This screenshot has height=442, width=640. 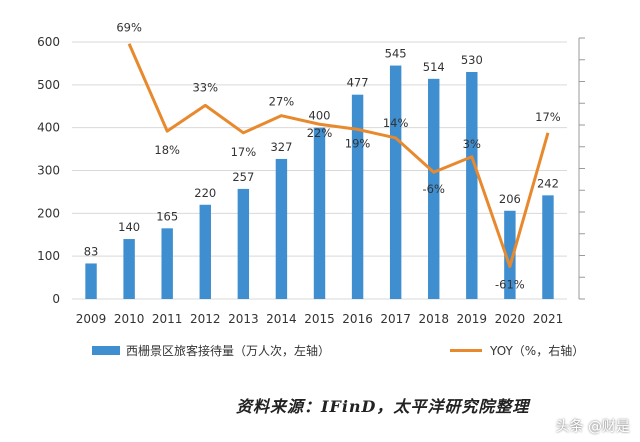 What do you see at coordinates (281, 319) in the screenshot?
I see `x-tick-label: 2014` at bounding box center [281, 319].